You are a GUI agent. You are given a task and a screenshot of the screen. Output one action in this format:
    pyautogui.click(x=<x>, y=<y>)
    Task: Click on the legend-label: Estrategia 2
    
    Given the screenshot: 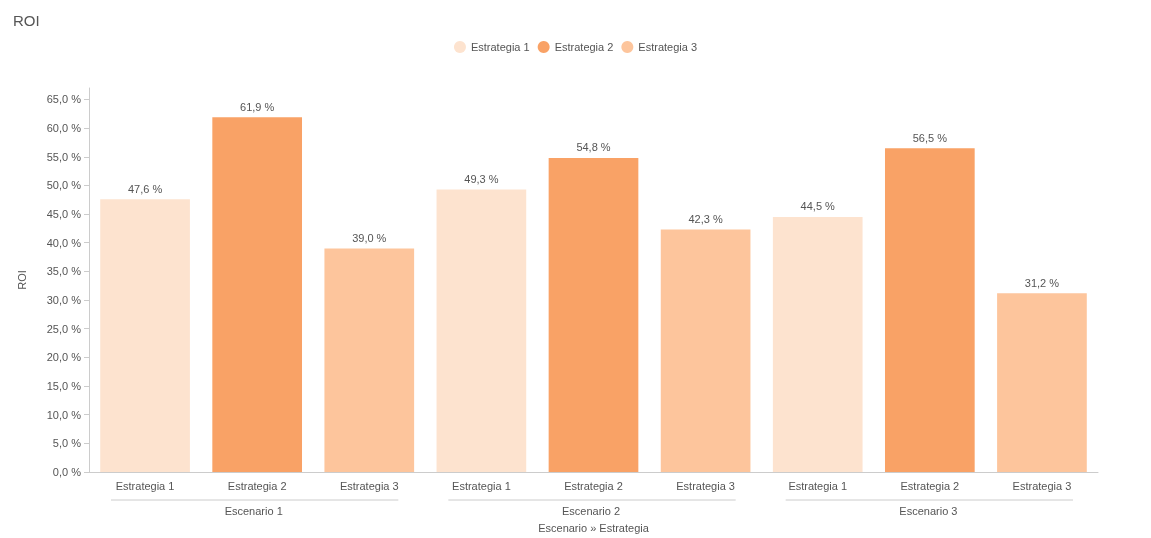 What is the action you would take?
    pyautogui.click(x=584, y=47)
    